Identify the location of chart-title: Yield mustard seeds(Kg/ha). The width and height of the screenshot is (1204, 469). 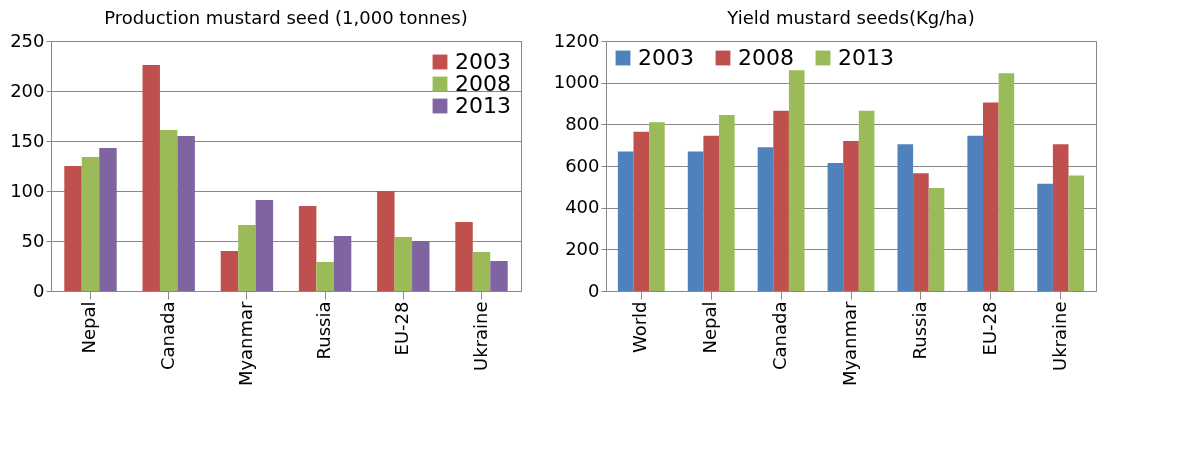
(850, 17).